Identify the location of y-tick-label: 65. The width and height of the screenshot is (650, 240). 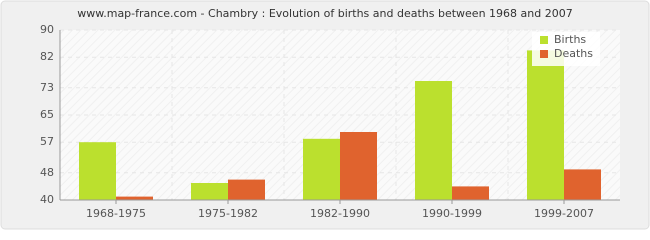
(47, 114).